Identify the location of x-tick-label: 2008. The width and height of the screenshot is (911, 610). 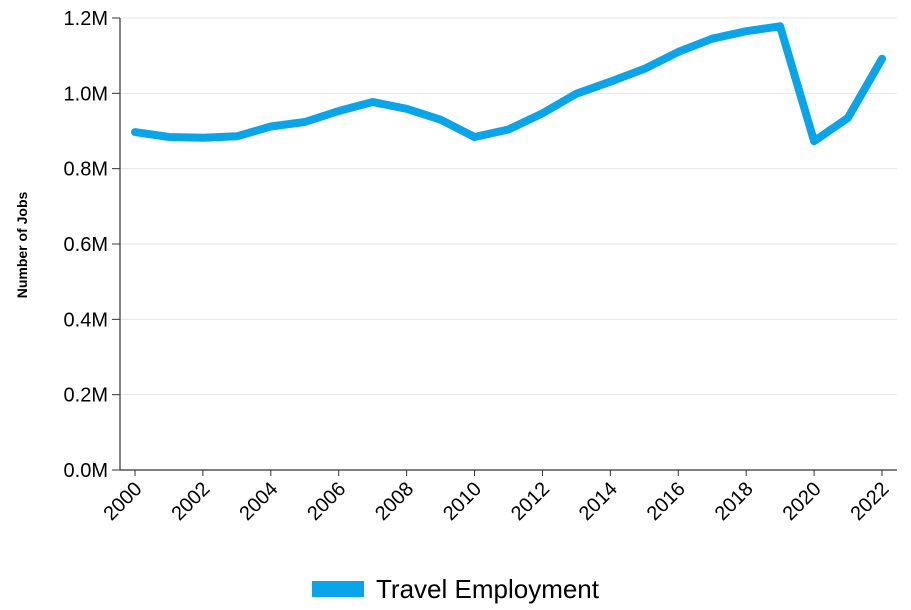
(394, 501).